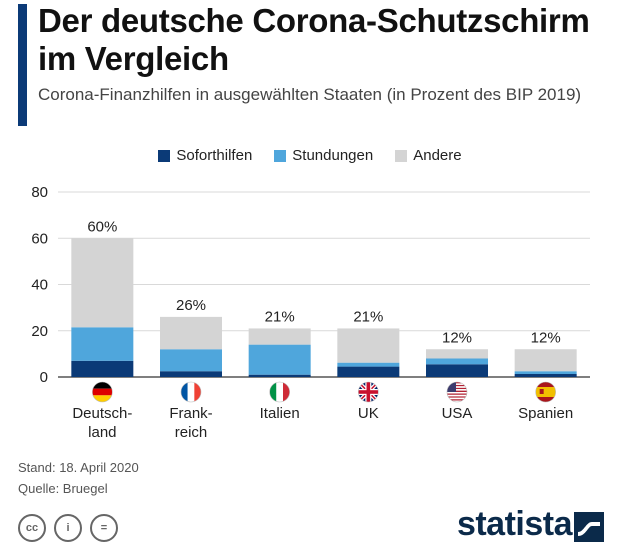 The height and width of the screenshot is (558, 620). I want to click on france-flag, so click(191, 392).